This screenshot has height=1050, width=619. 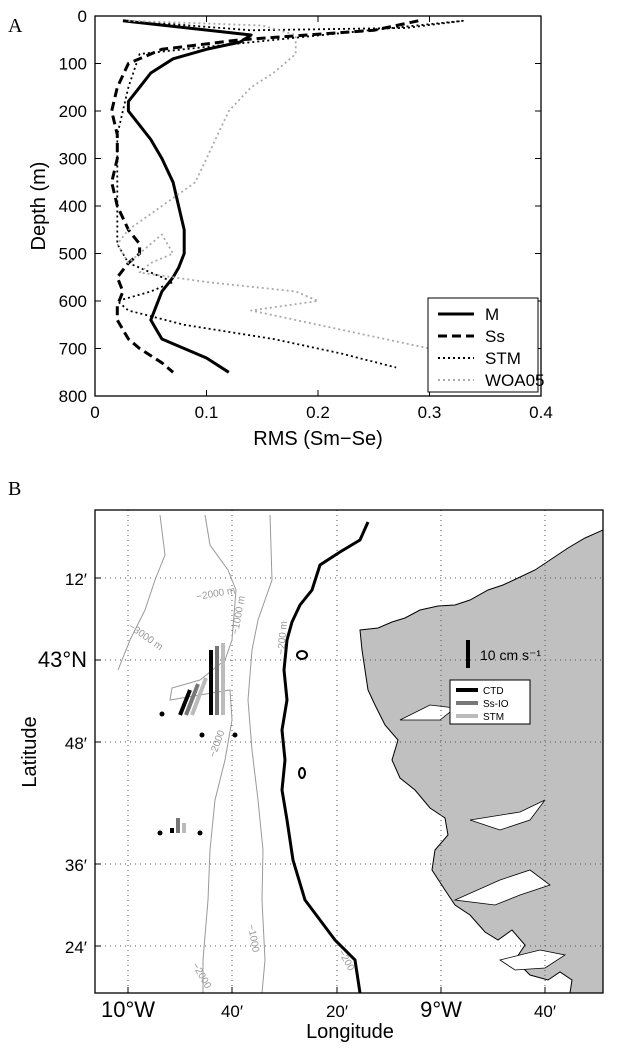 I want to click on y-axis-label-a: Depth (m), so click(x=39, y=206).